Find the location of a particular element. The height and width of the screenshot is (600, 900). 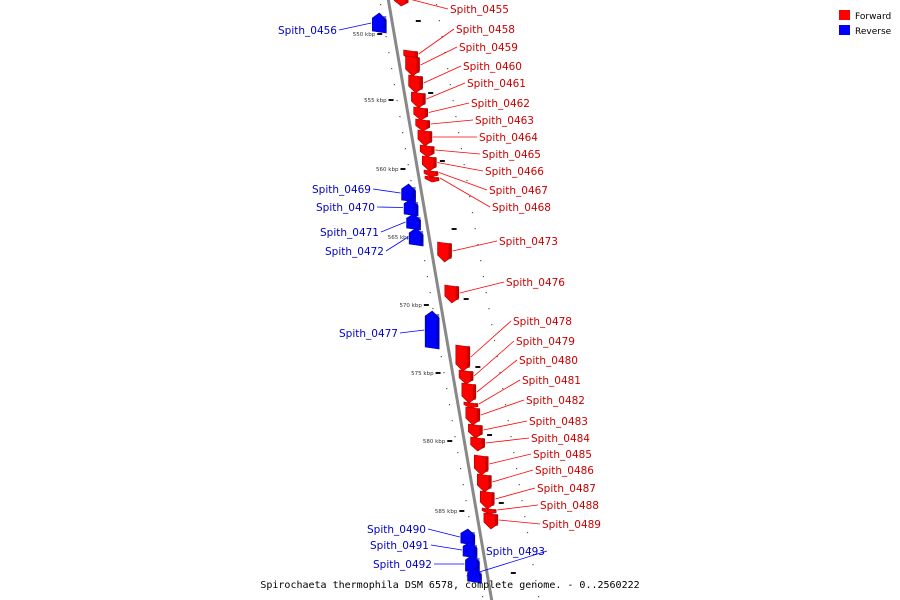

gene-label: Spith_0465 is located at coordinates (511, 155).